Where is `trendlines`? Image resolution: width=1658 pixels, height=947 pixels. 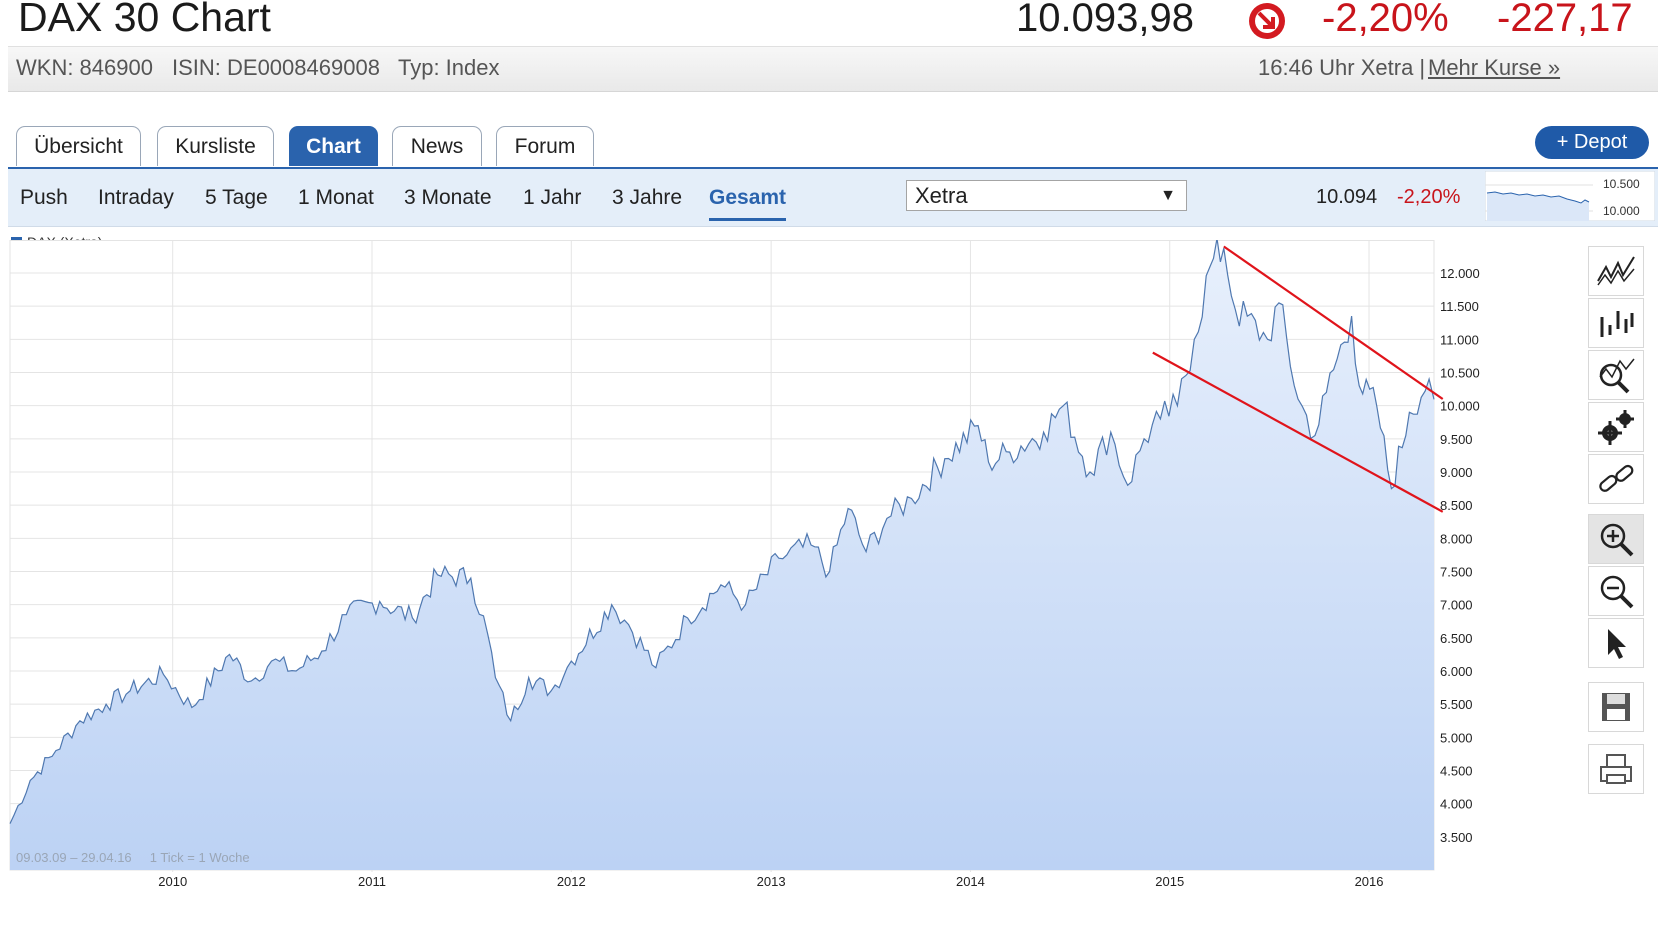
trendlines is located at coordinates (1298, 379).